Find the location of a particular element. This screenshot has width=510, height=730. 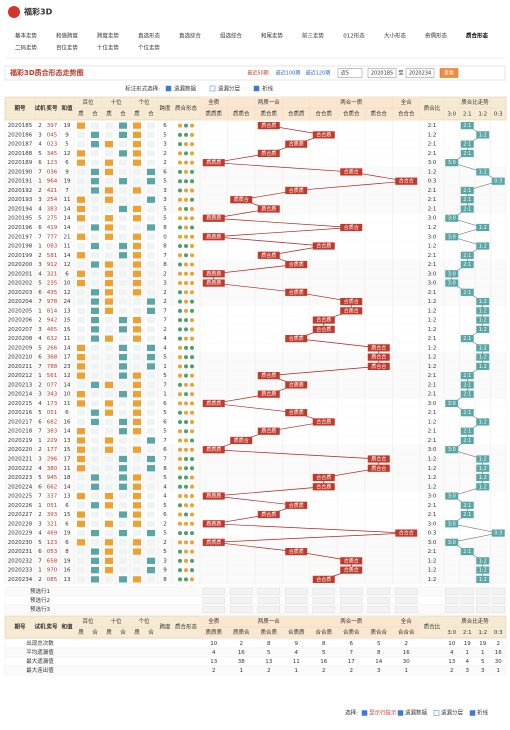

nav-link: 组选综合 is located at coordinates (231, 36).